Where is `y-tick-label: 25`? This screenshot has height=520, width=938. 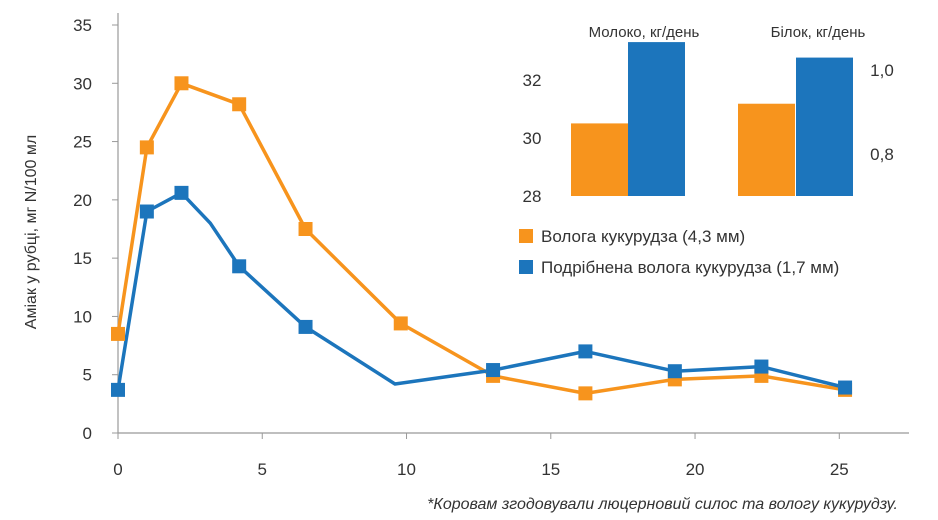 y-tick-label: 25 is located at coordinates (82, 142).